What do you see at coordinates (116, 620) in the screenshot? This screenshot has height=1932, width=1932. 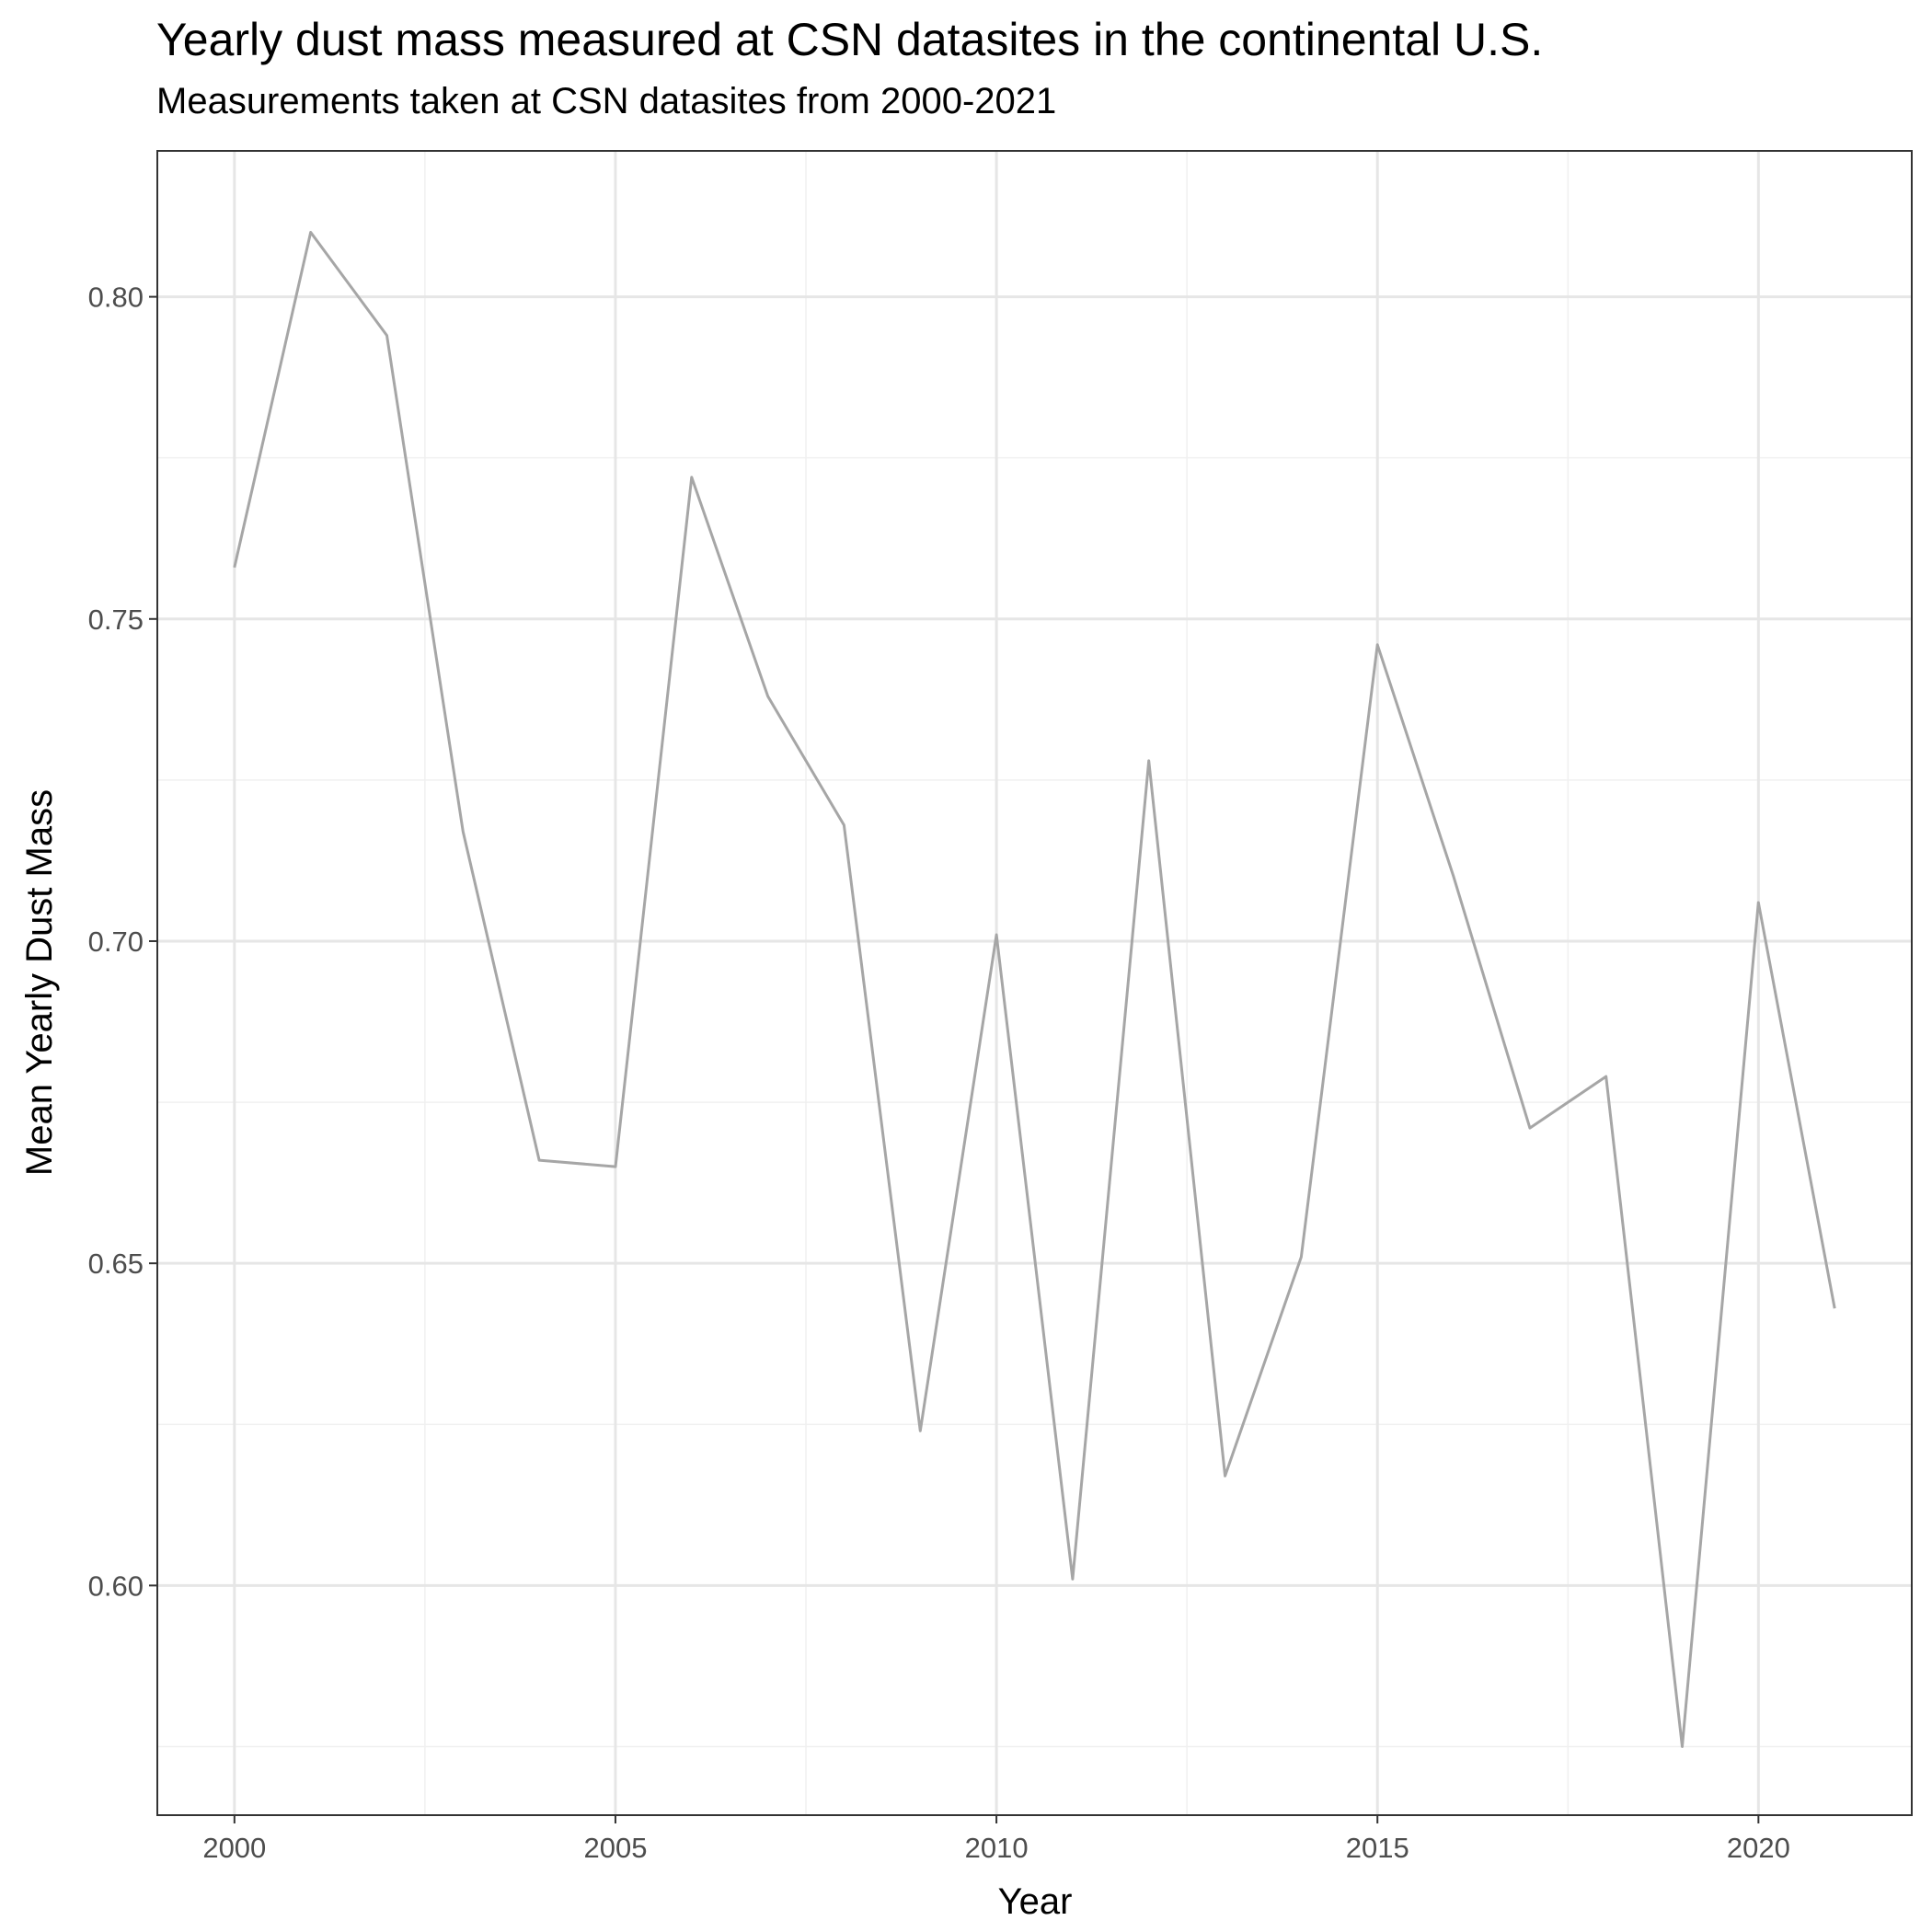 I see `y-tick-label: 0.75` at bounding box center [116, 620].